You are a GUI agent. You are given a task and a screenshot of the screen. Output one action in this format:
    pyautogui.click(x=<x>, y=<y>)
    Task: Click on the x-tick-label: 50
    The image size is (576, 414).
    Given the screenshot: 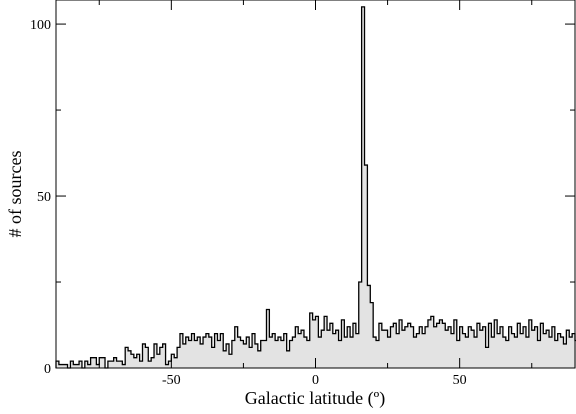 What is the action you would take?
    pyautogui.click(x=460, y=380)
    